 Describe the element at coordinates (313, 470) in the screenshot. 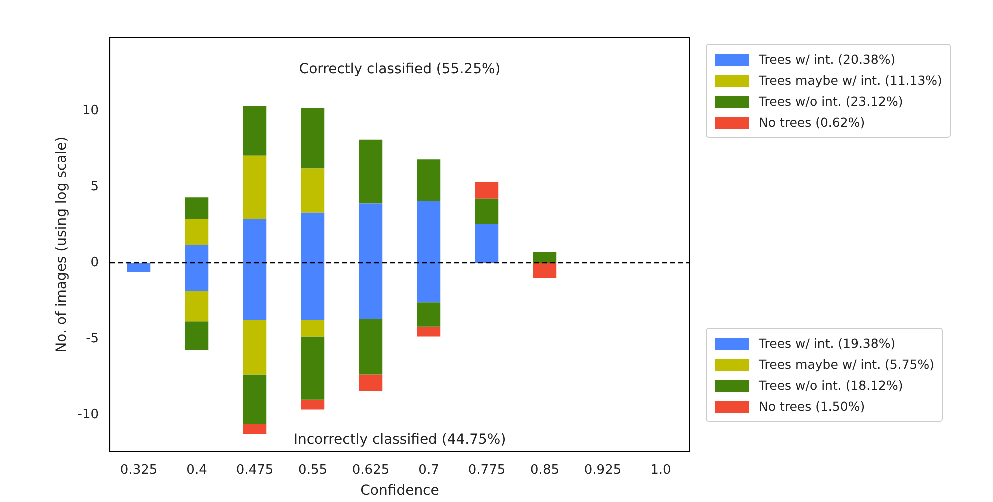

I see `x-tick-label: 0.55` at that location.